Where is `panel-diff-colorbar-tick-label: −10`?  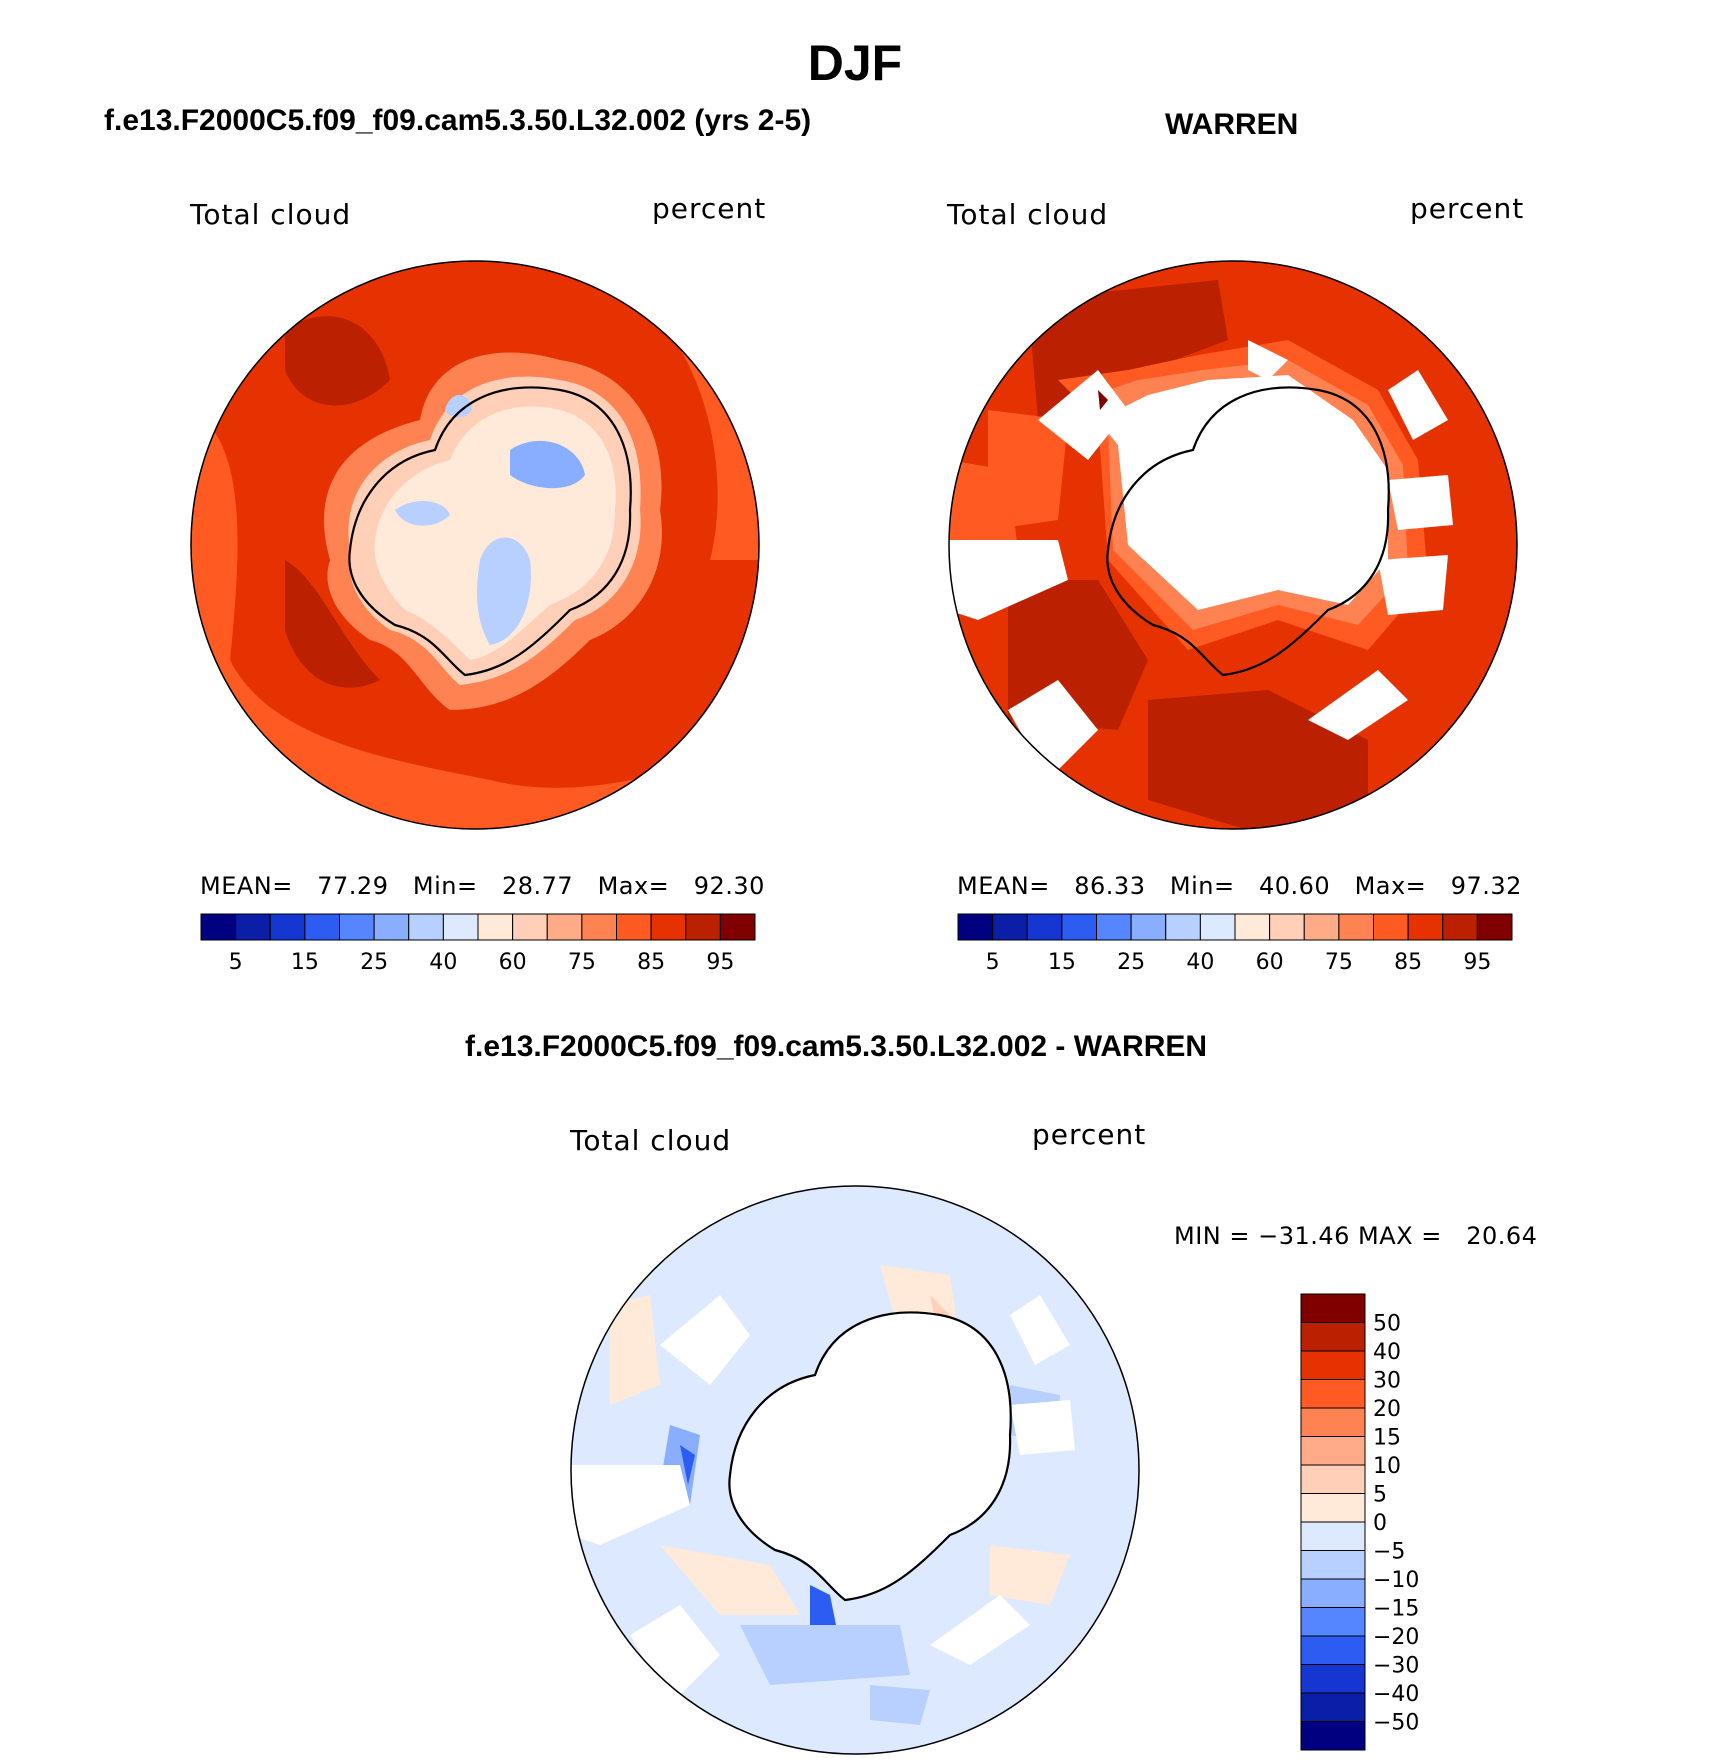
panel-diff-colorbar-tick-label: −10 is located at coordinates (1396, 1580).